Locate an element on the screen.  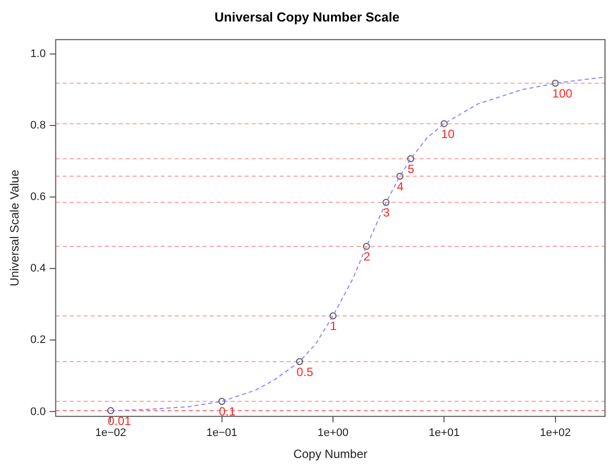
annotation: 4 is located at coordinates (400, 187).